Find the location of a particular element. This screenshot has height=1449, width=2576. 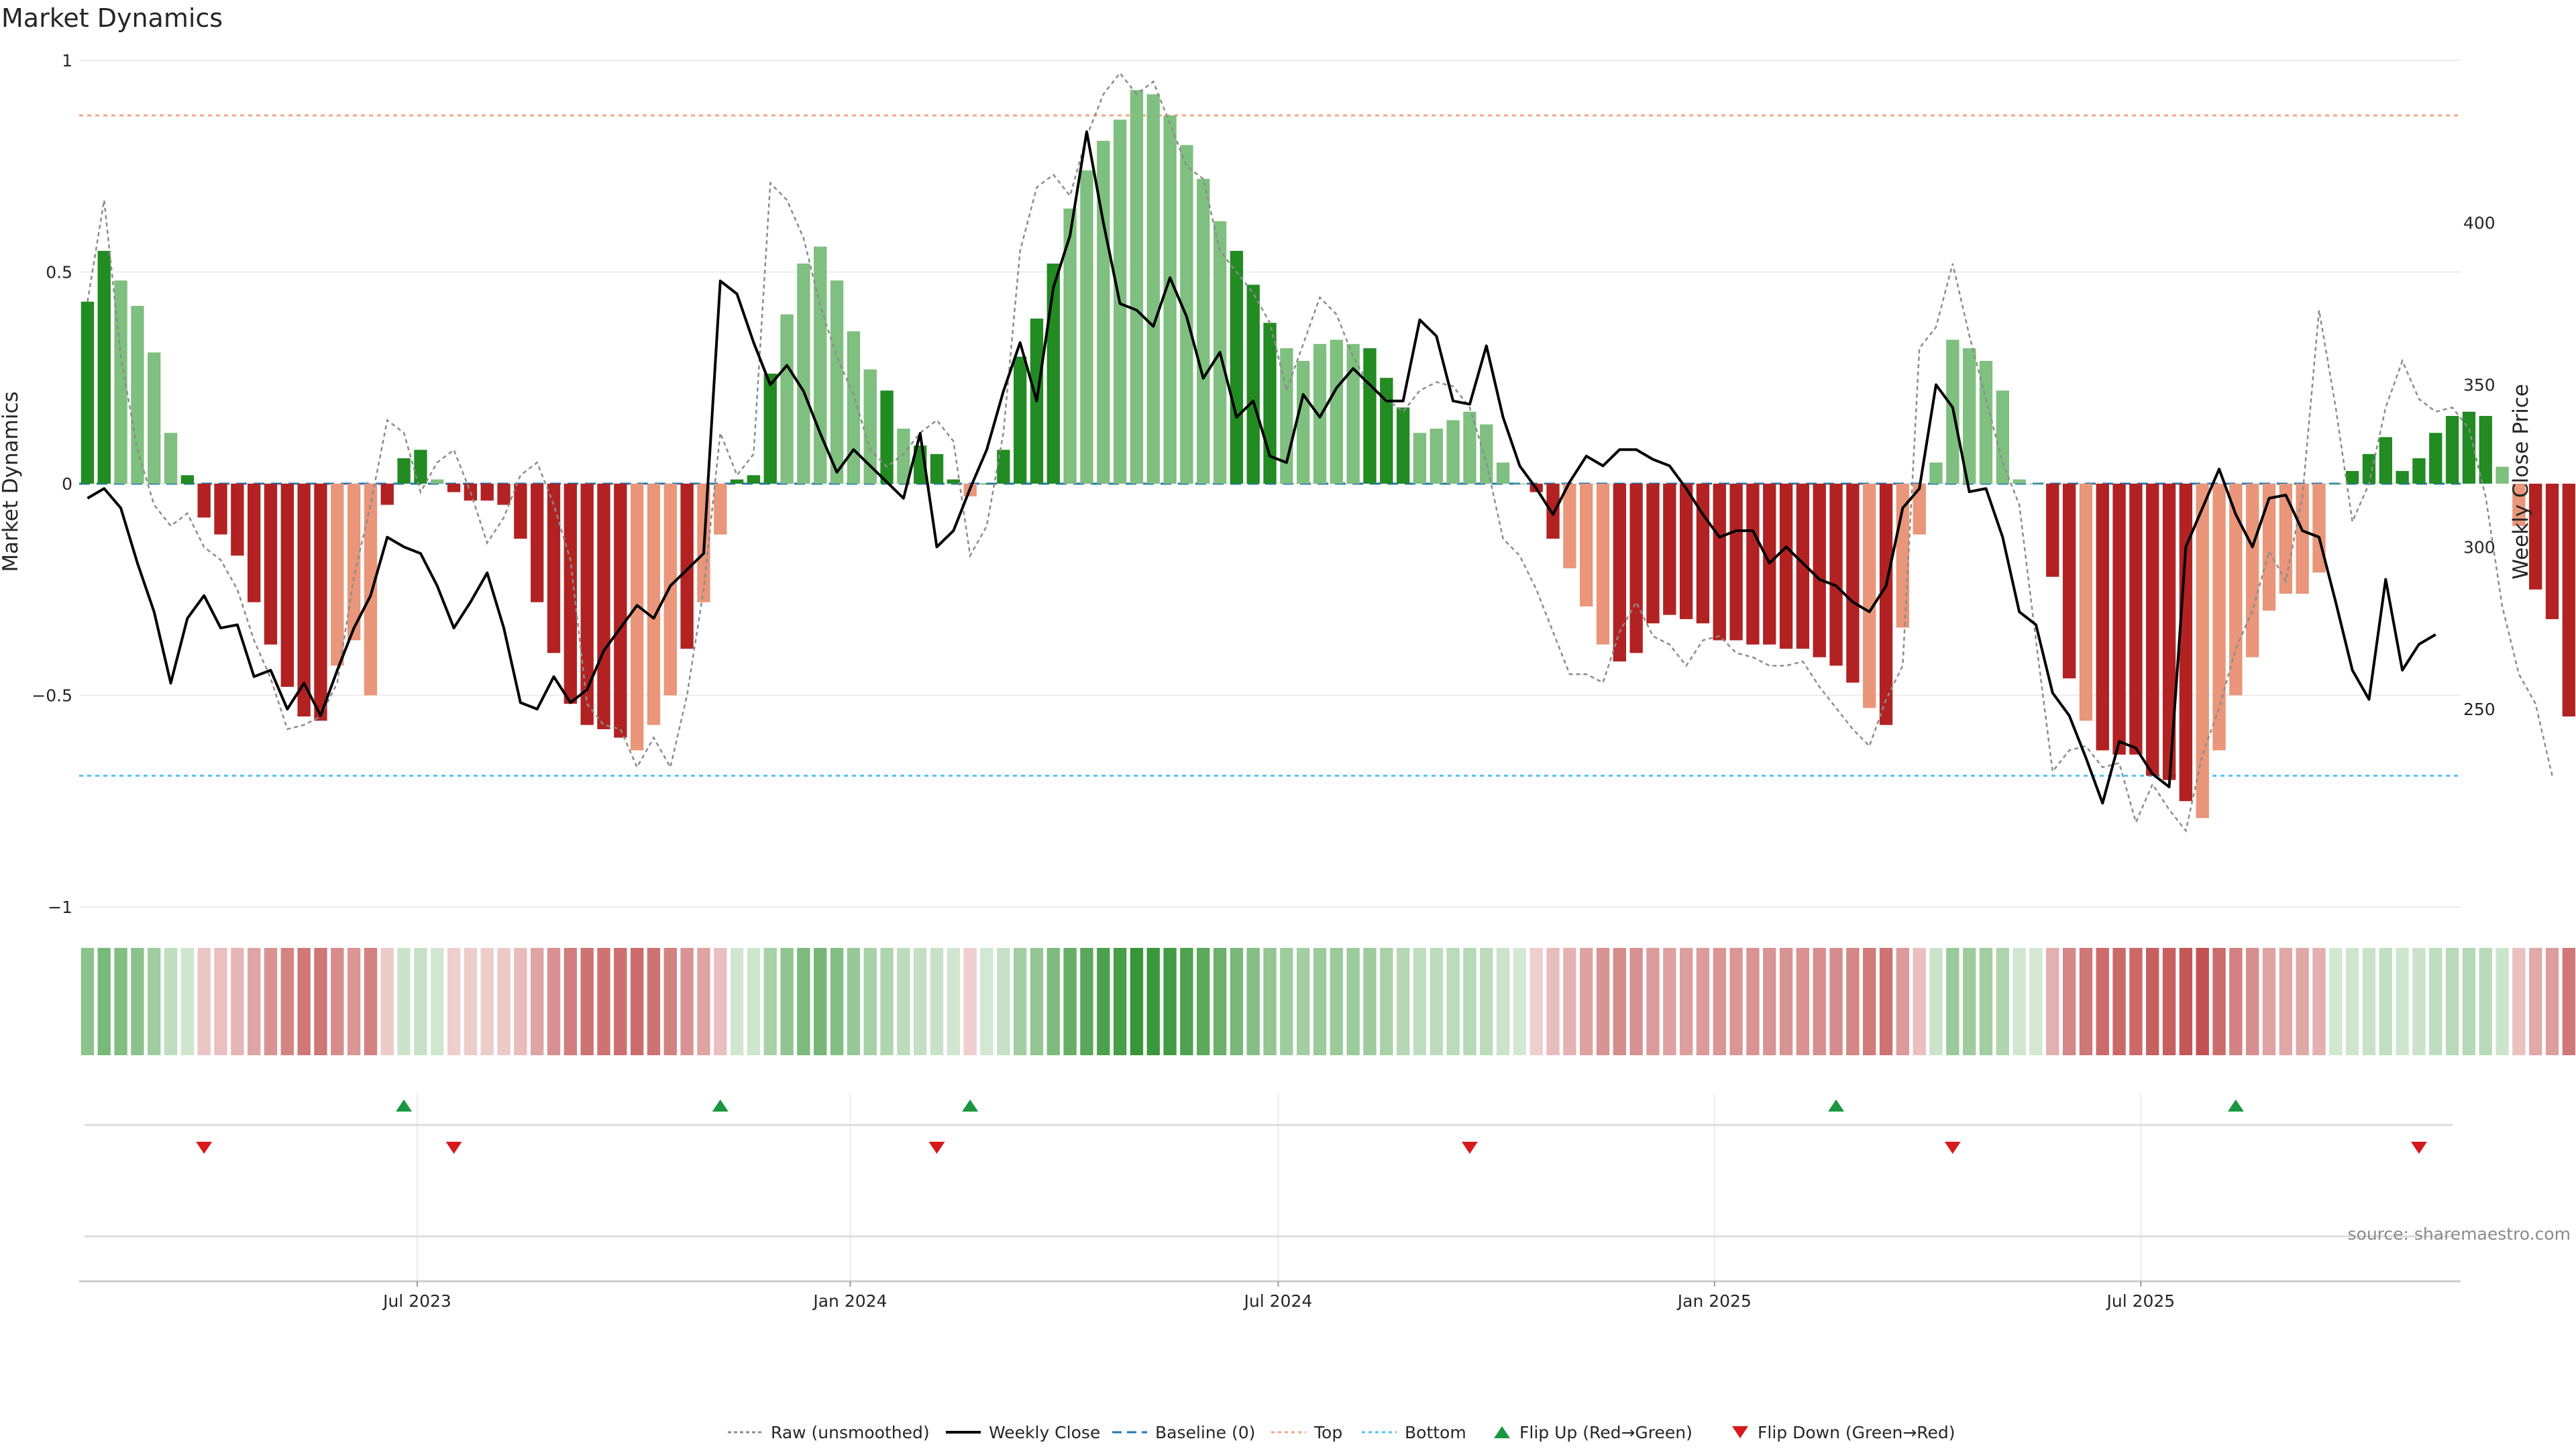

legend-label: Baseline (0) is located at coordinates (1205, 1432).